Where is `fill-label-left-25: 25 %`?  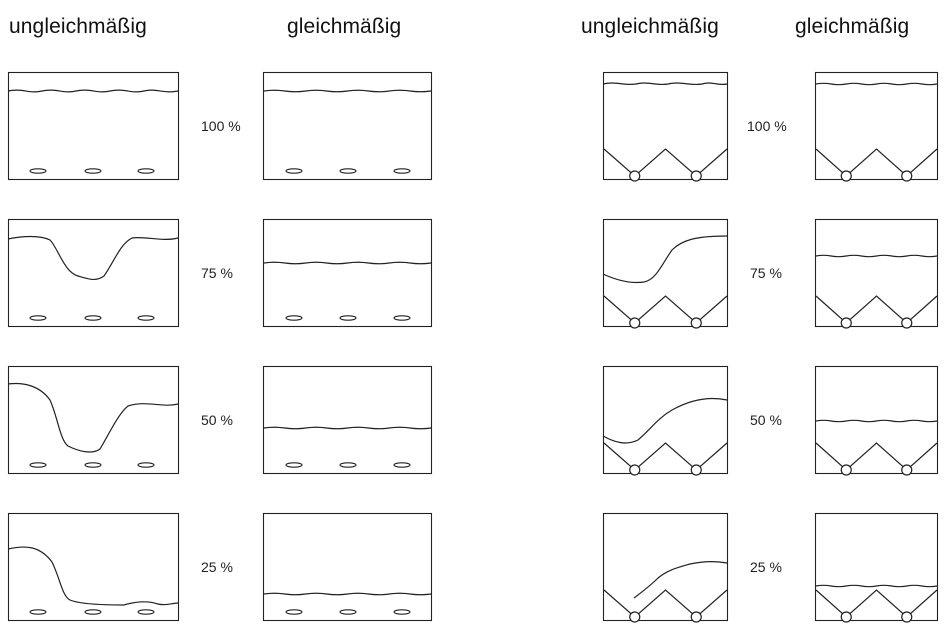
fill-label-left-25: 25 % is located at coordinates (217, 567).